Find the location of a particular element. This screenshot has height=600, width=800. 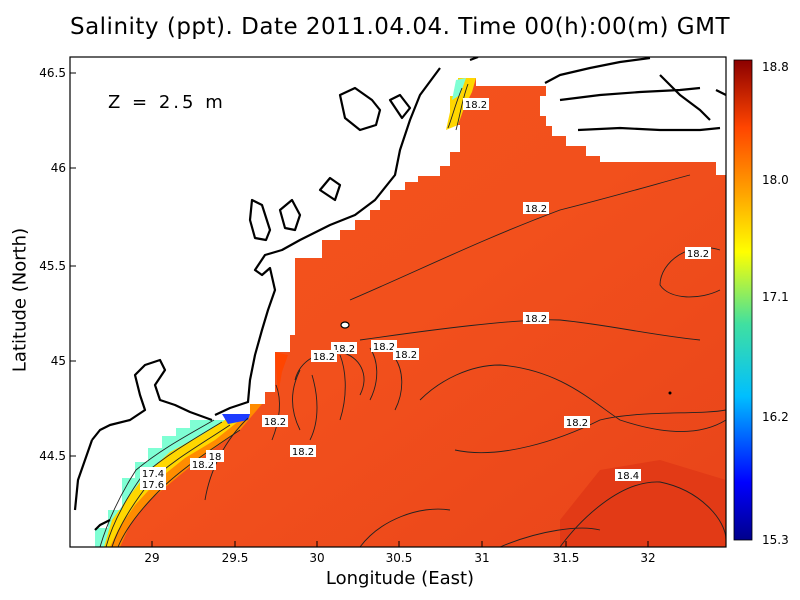

y-tick-label: 45 is located at coordinates (58, 361).